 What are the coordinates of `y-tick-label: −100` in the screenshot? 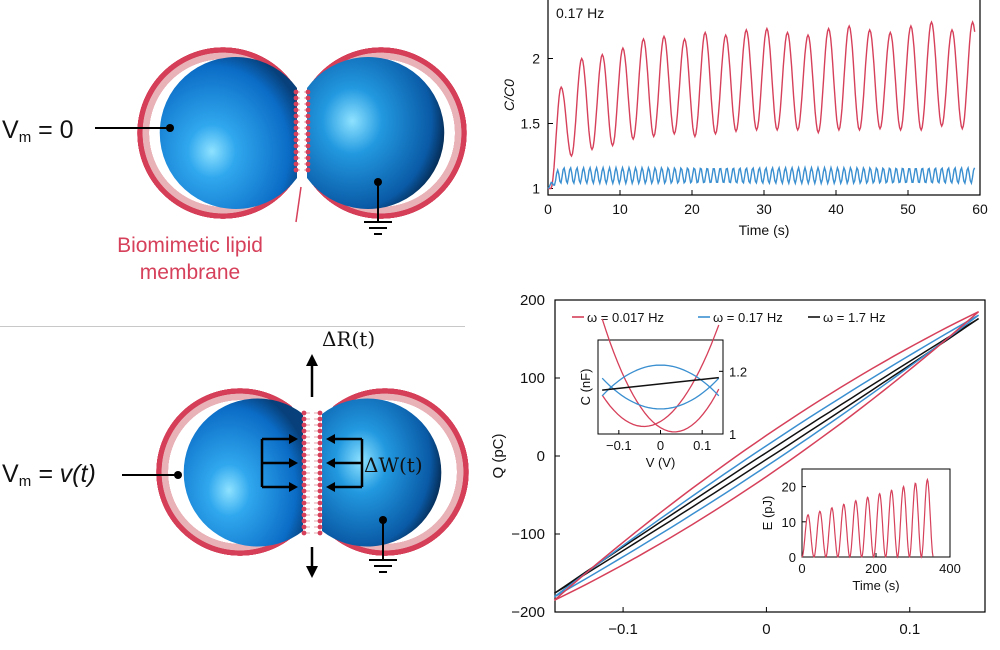 It's located at (528, 534).